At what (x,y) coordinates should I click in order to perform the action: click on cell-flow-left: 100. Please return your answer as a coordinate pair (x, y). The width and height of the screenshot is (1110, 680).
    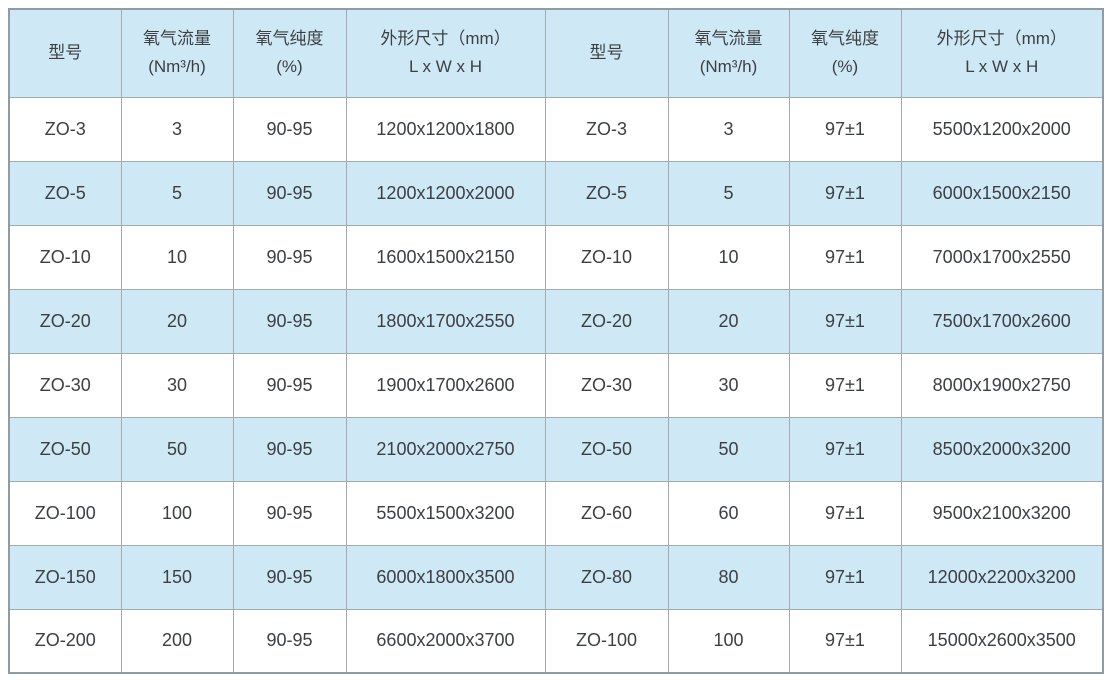
    Looking at the image, I should click on (177, 513).